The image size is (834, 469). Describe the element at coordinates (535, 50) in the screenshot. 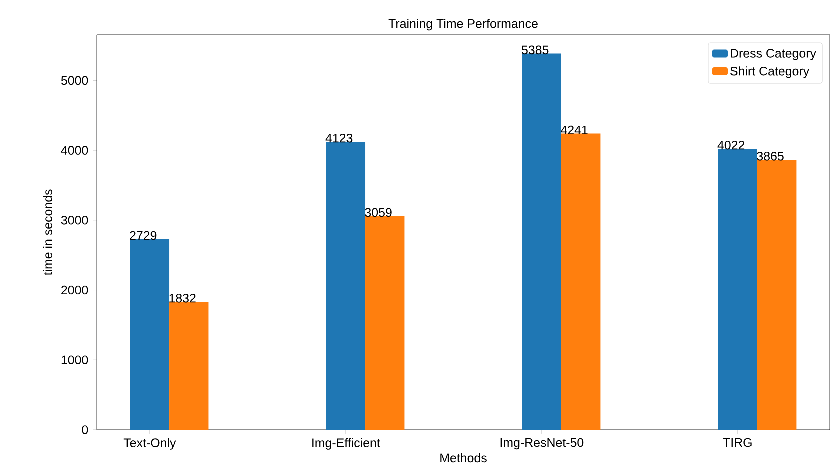

I see `data-label: 5385` at that location.